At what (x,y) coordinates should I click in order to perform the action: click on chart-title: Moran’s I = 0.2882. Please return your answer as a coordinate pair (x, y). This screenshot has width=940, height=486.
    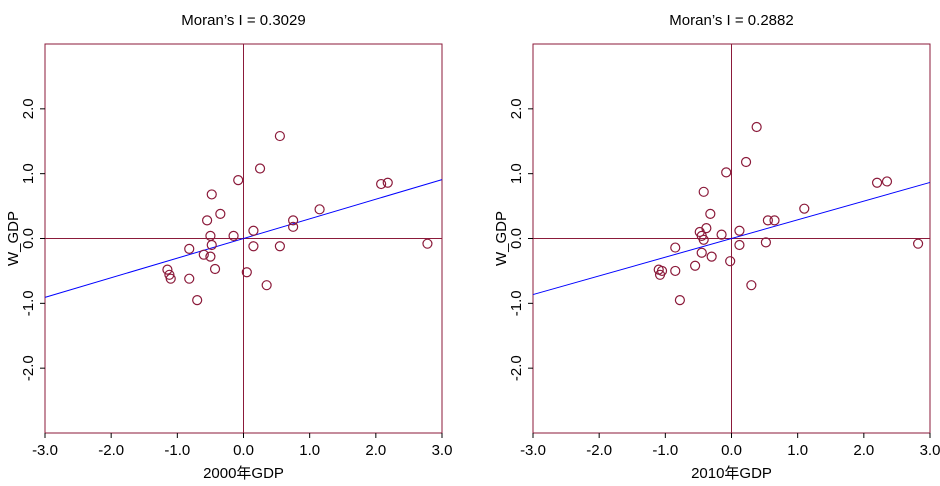
    Looking at the image, I should click on (731, 20).